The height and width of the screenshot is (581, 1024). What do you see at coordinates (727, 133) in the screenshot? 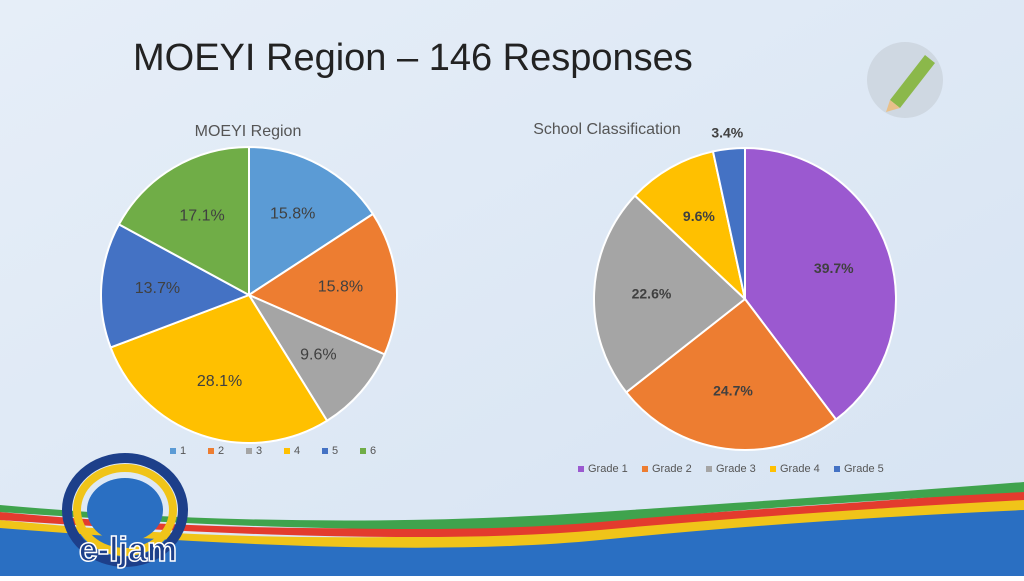
I see `data-label: 3.4%` at bounding box center [727, 133].